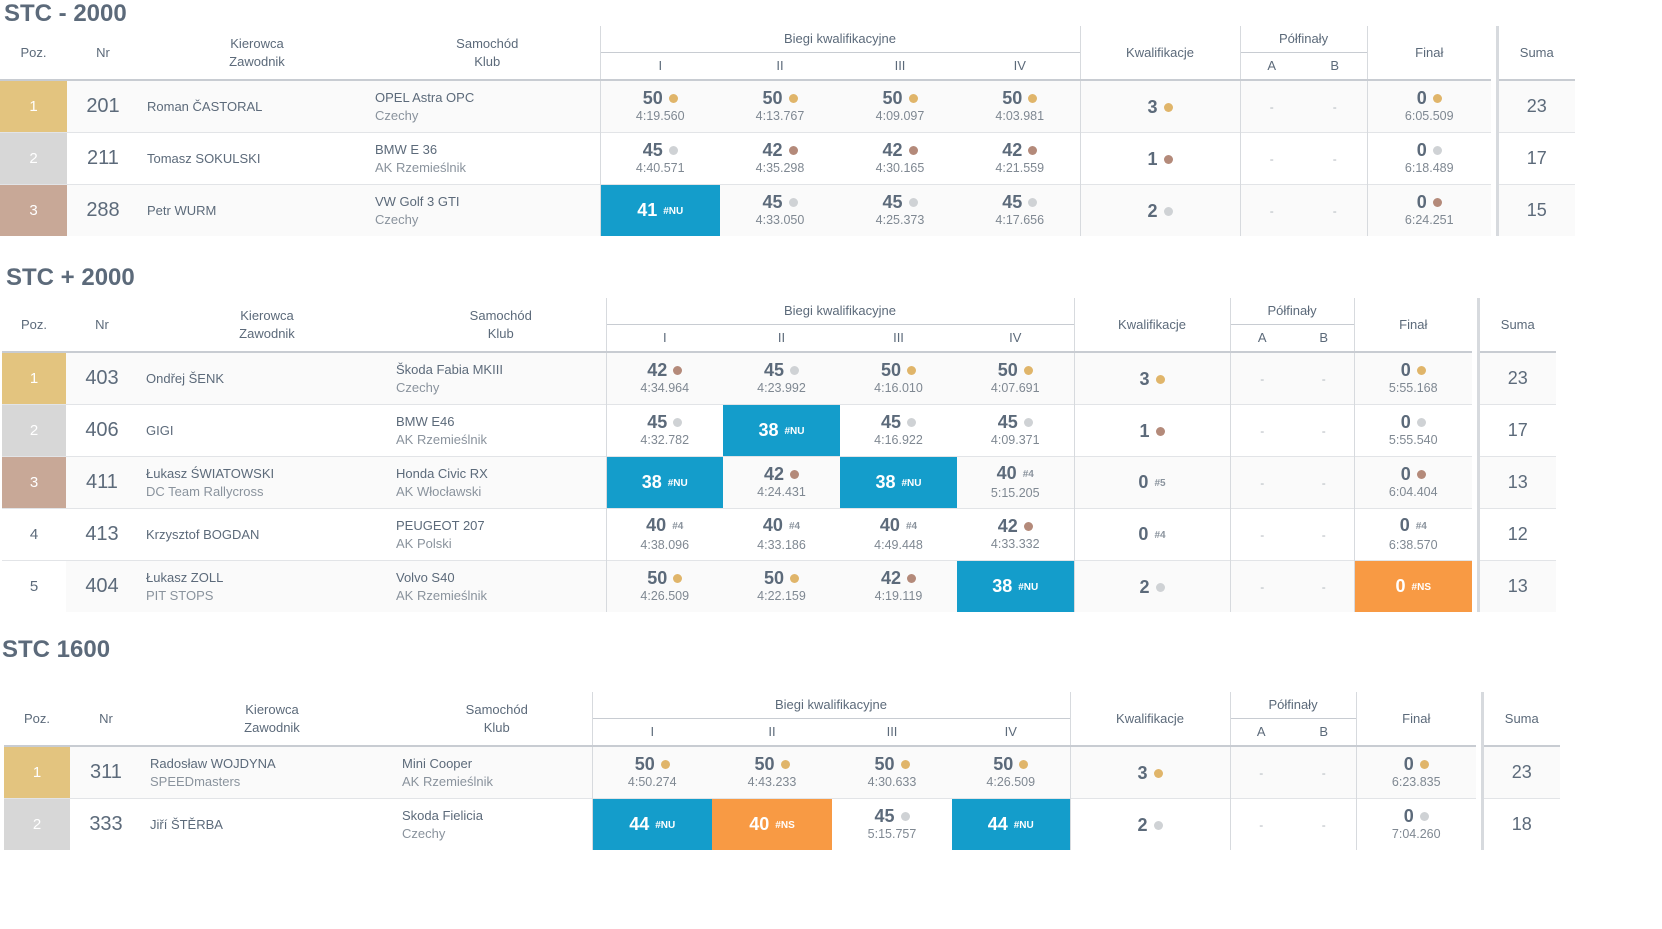  What do you see at coordinates (102, 378) in the screenshot?
I see `car-number: 403` at bounding box center [102, 378].